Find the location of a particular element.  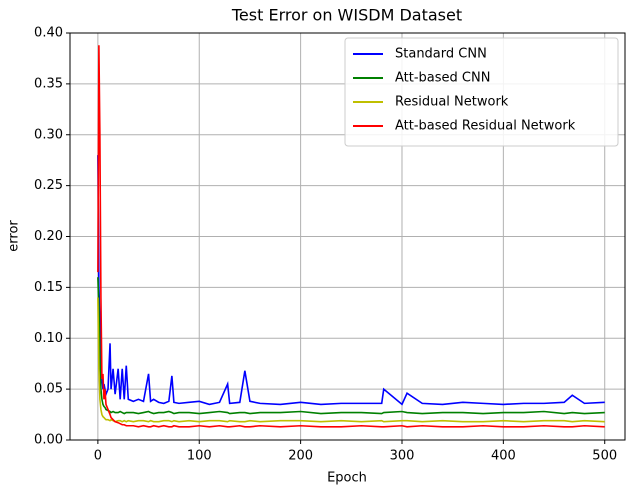

x-tick-label: 300 is located at coordinates (402, 456).